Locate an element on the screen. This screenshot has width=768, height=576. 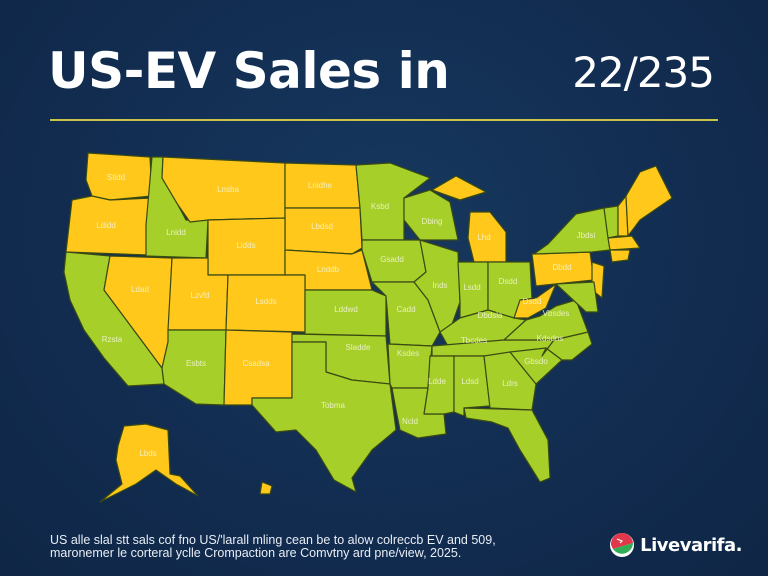
state-TX is located at coordinates (324, 417).